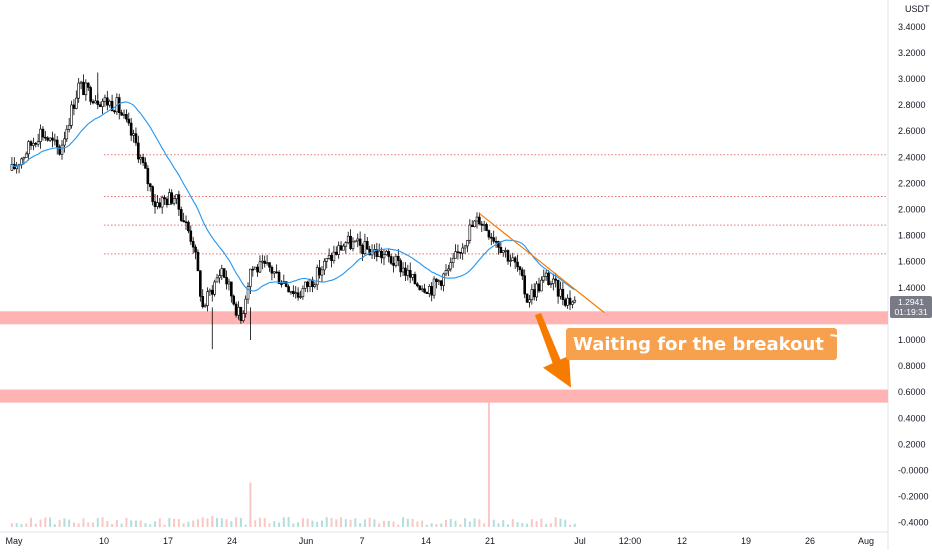 The image size is (932, 555). What do you see at coordinates (917, 9) in the screenshot?
I see `price-unit: USDT` at bounding box center [917, 9].